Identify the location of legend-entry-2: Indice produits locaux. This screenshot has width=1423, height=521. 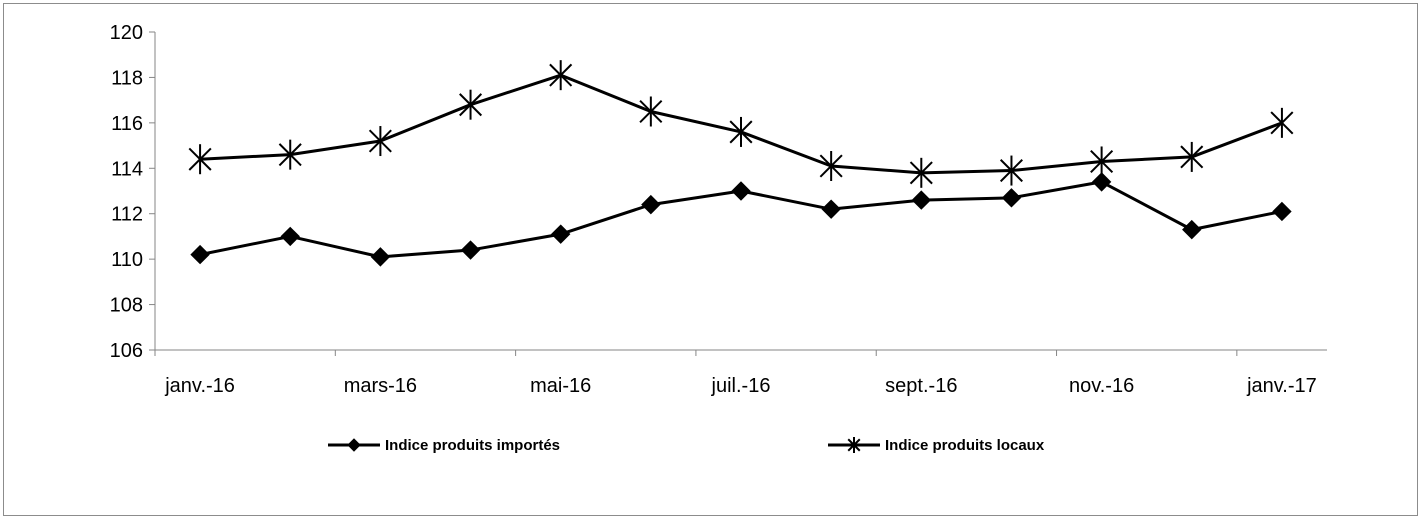
(936, 445).